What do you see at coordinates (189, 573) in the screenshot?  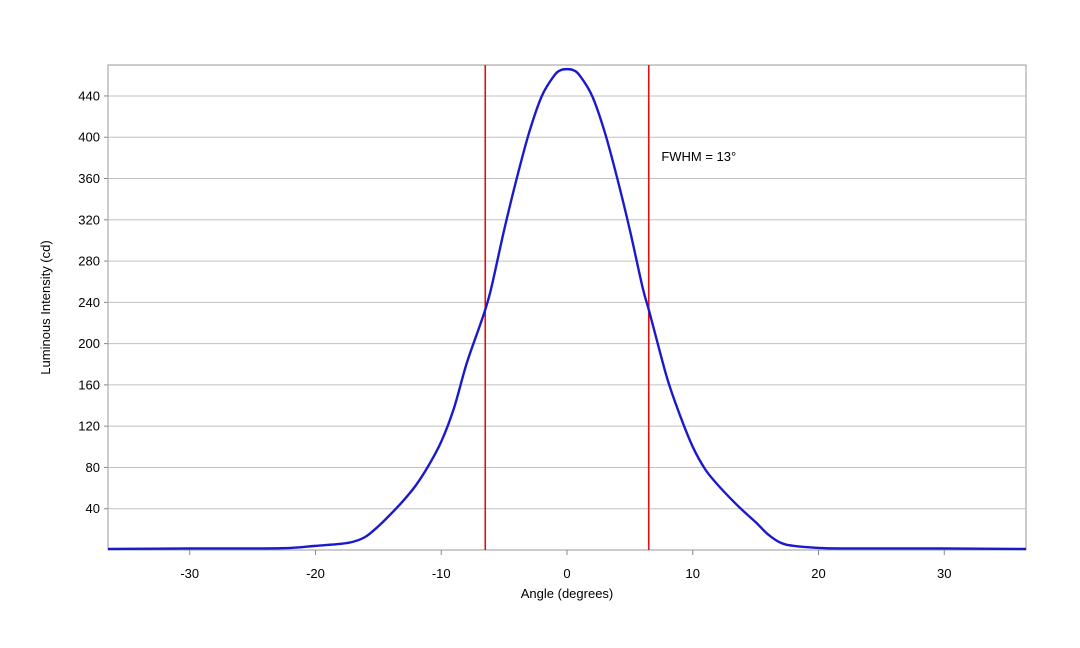 I see `x-tick-label: -30` at bounding box center [189, 573].